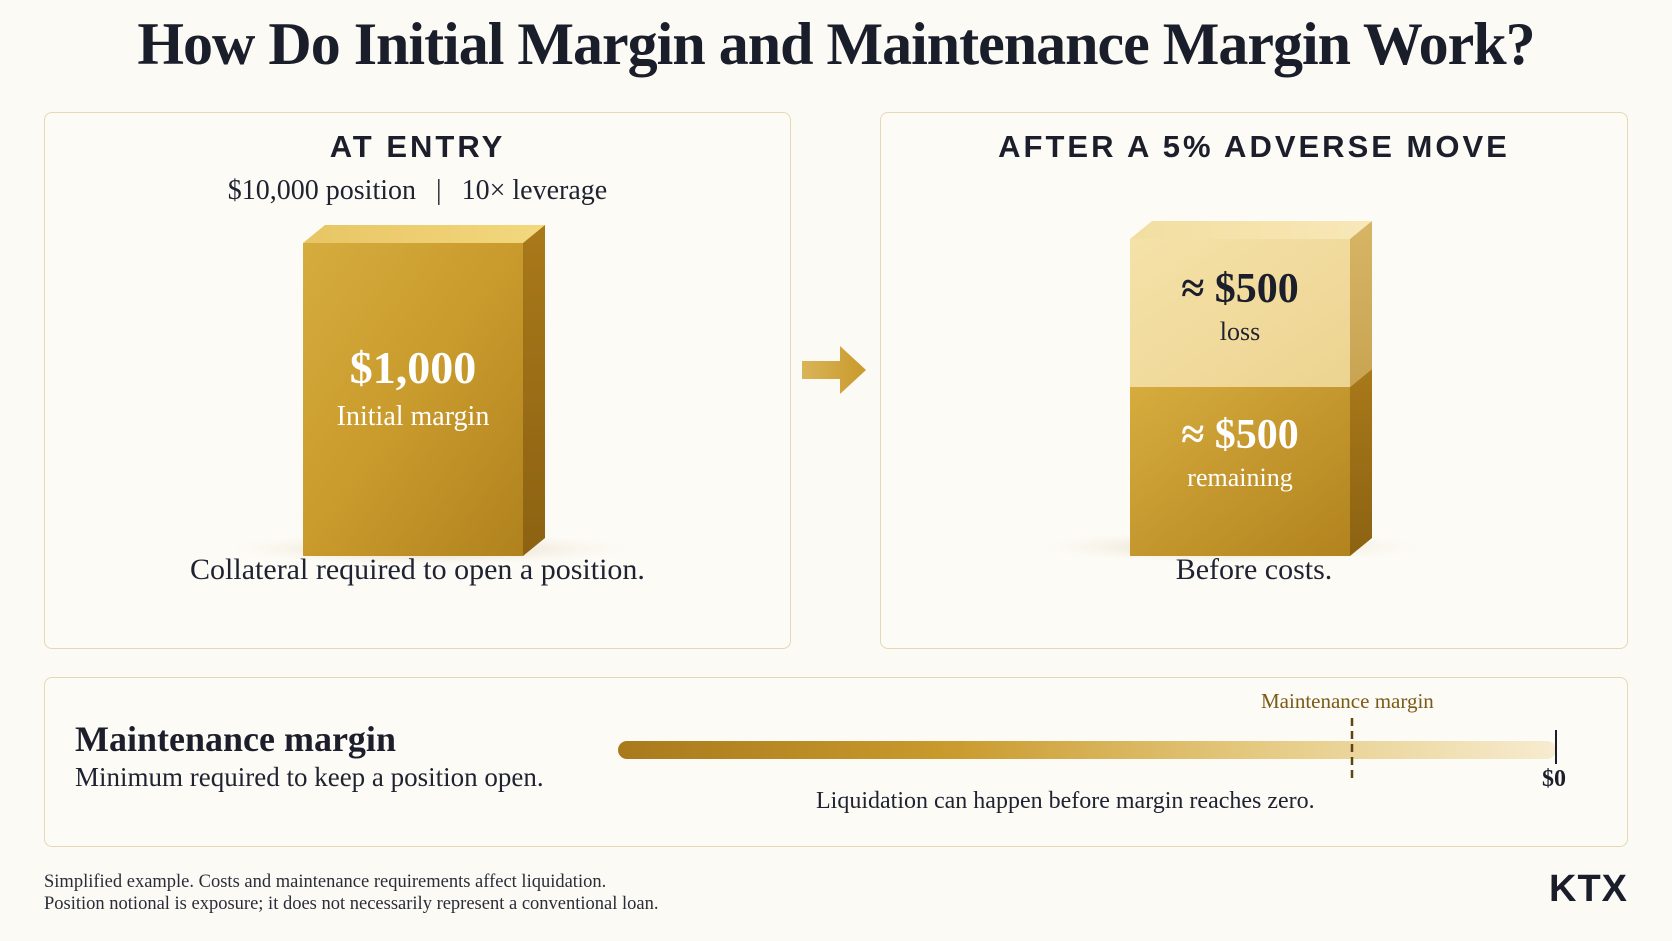 The image size is (1672, 941). What do you see at coordinates (417, 191) in the screenshot?
I see `entry-subhead: $10,000 position | 10× leverage` at bounding box center [417, 191].